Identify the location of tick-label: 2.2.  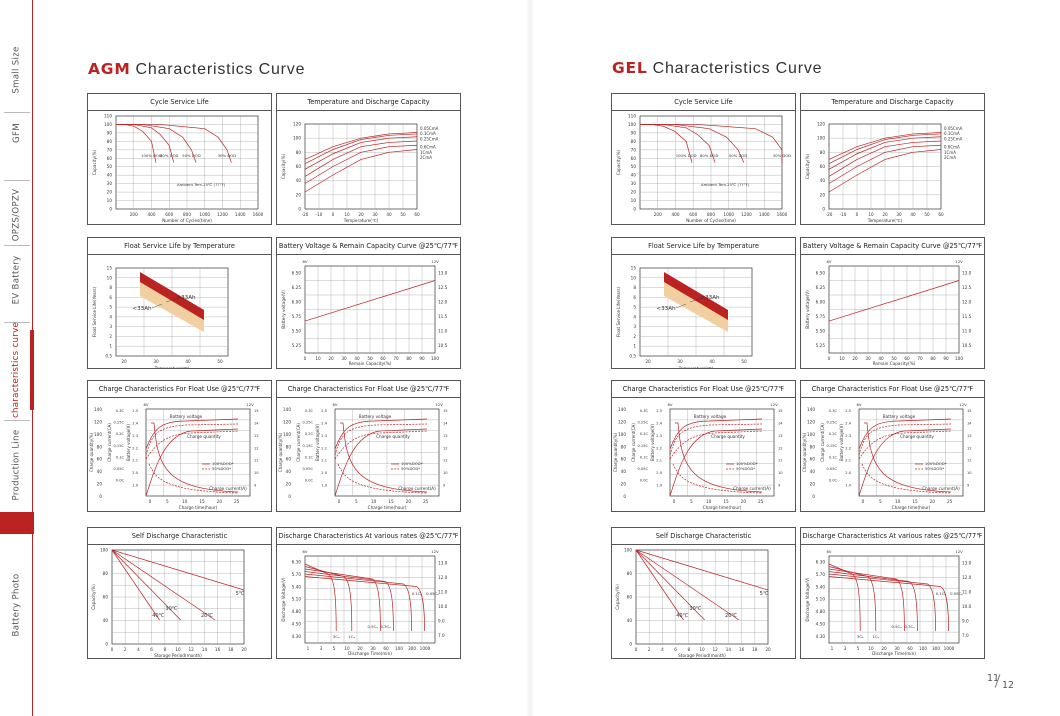
(659, 448).